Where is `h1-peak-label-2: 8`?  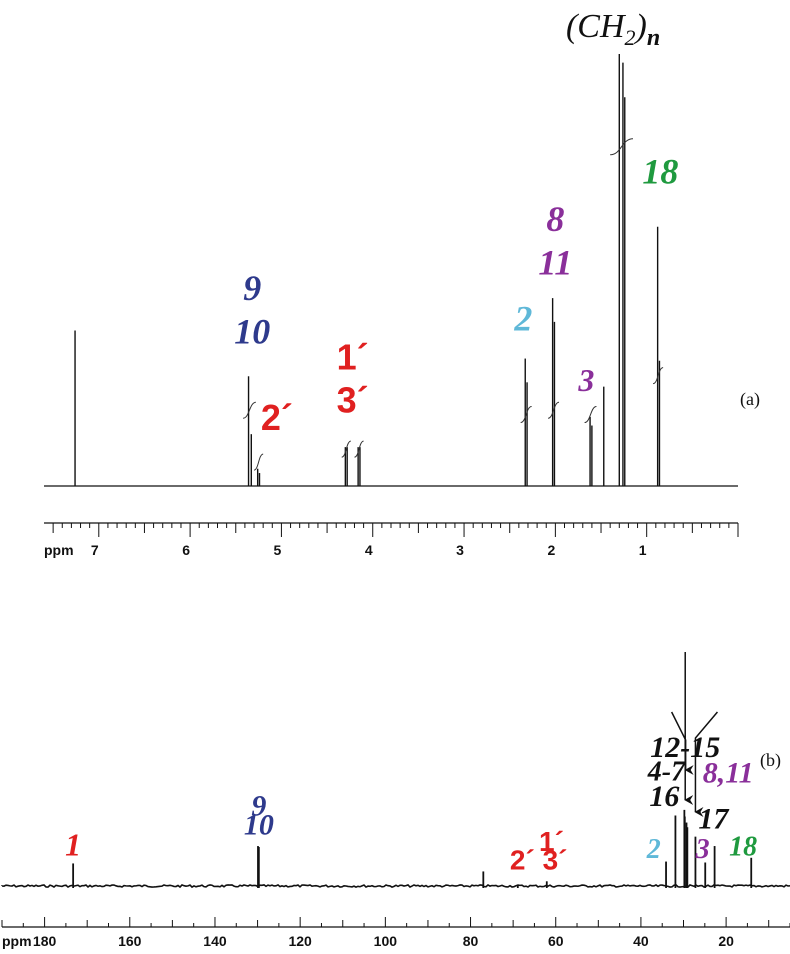 h1-peak-label-2: 8 is located at coordinates (555, 219).